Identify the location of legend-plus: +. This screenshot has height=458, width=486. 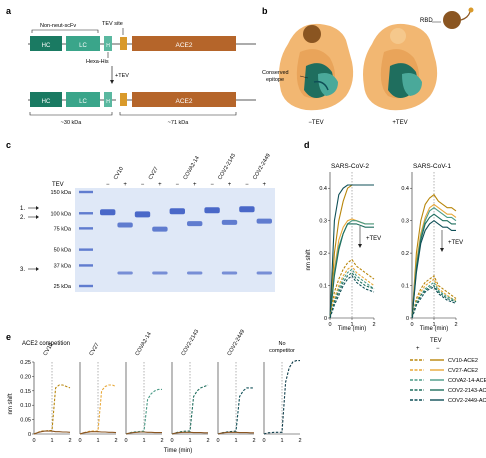
(418, 349).